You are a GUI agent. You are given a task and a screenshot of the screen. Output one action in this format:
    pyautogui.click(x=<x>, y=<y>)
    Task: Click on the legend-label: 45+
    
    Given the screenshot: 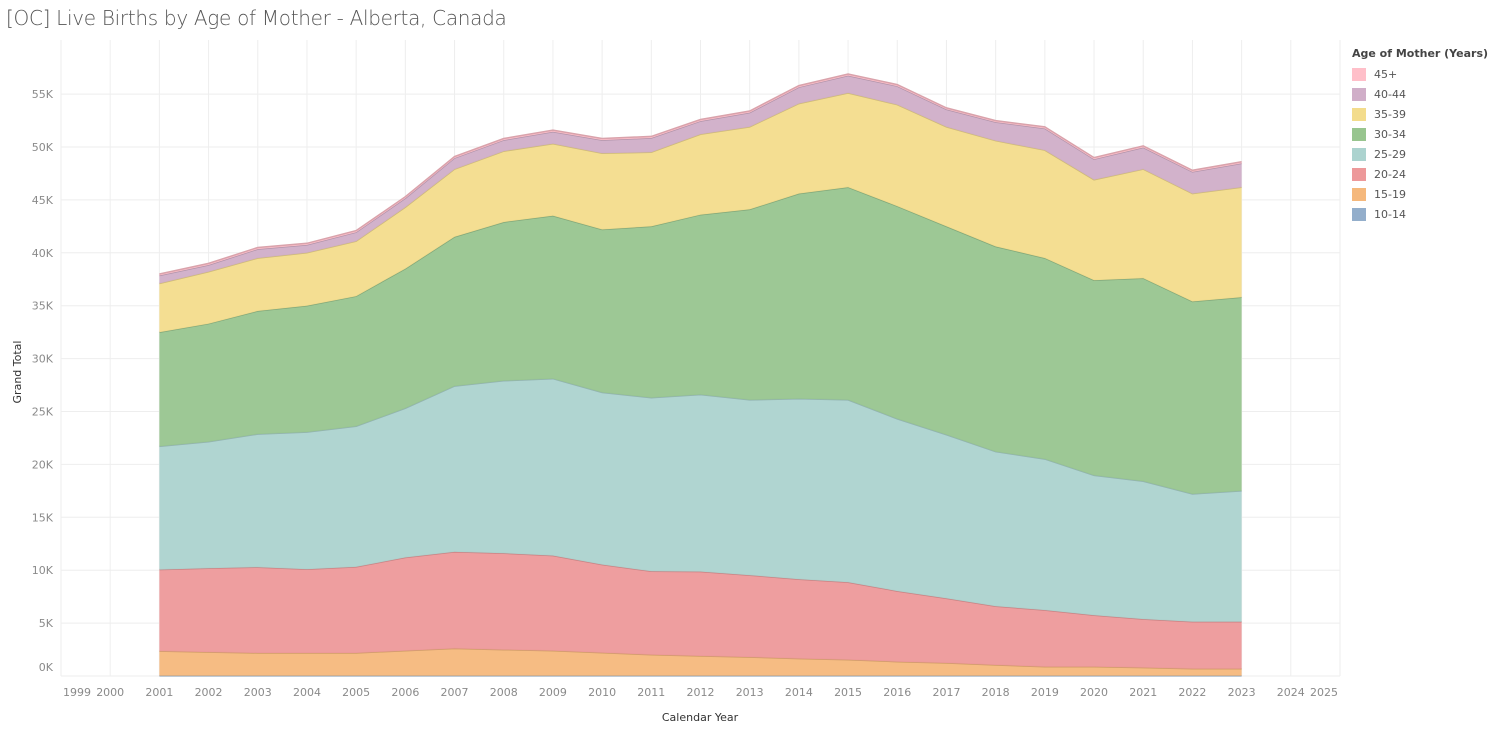 What is the action you would take?
    pyautogui.click(x=1386, y=74)
    